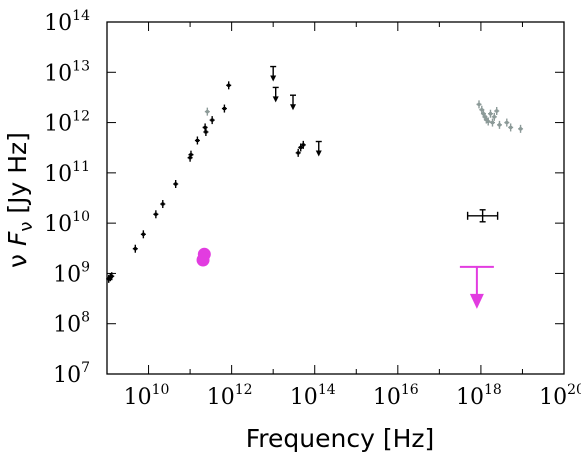  Describe the element at coordinates (85, 267) in the screenshot. I see `y-tick-label-exponent: 9` at that location.